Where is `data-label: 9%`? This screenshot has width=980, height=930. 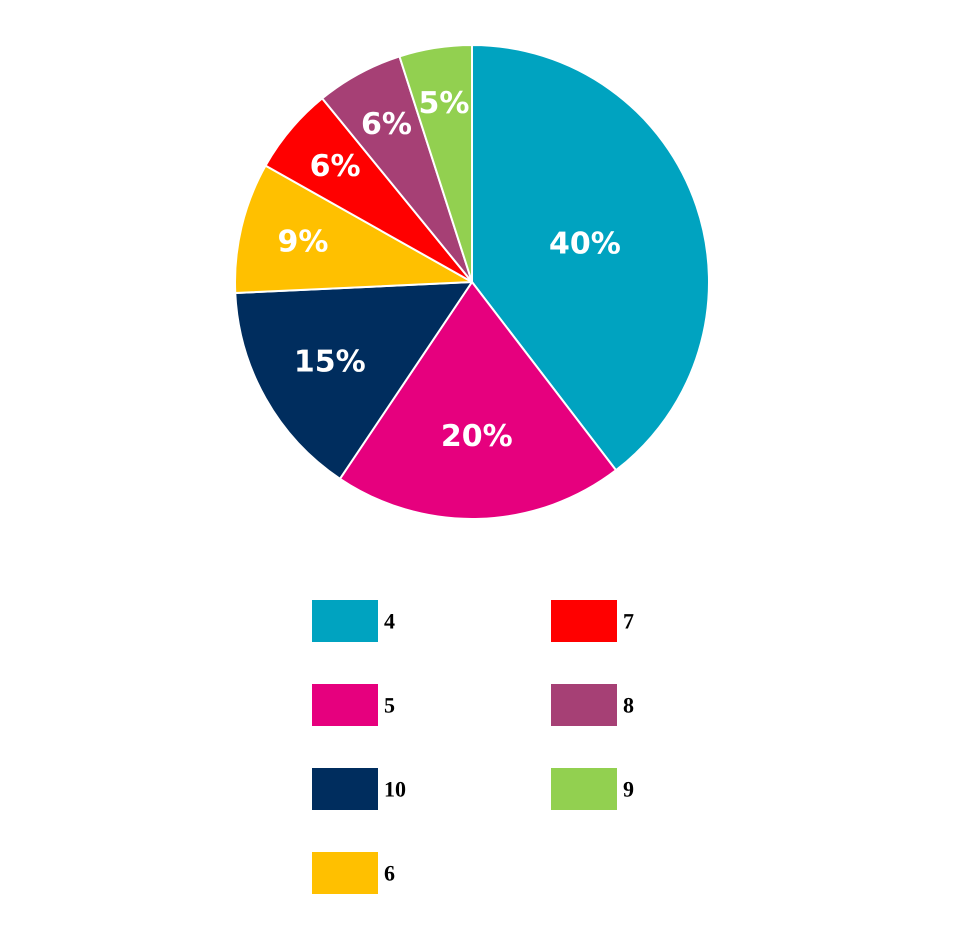 data-label: 9% is located at coordinates (302, 242).